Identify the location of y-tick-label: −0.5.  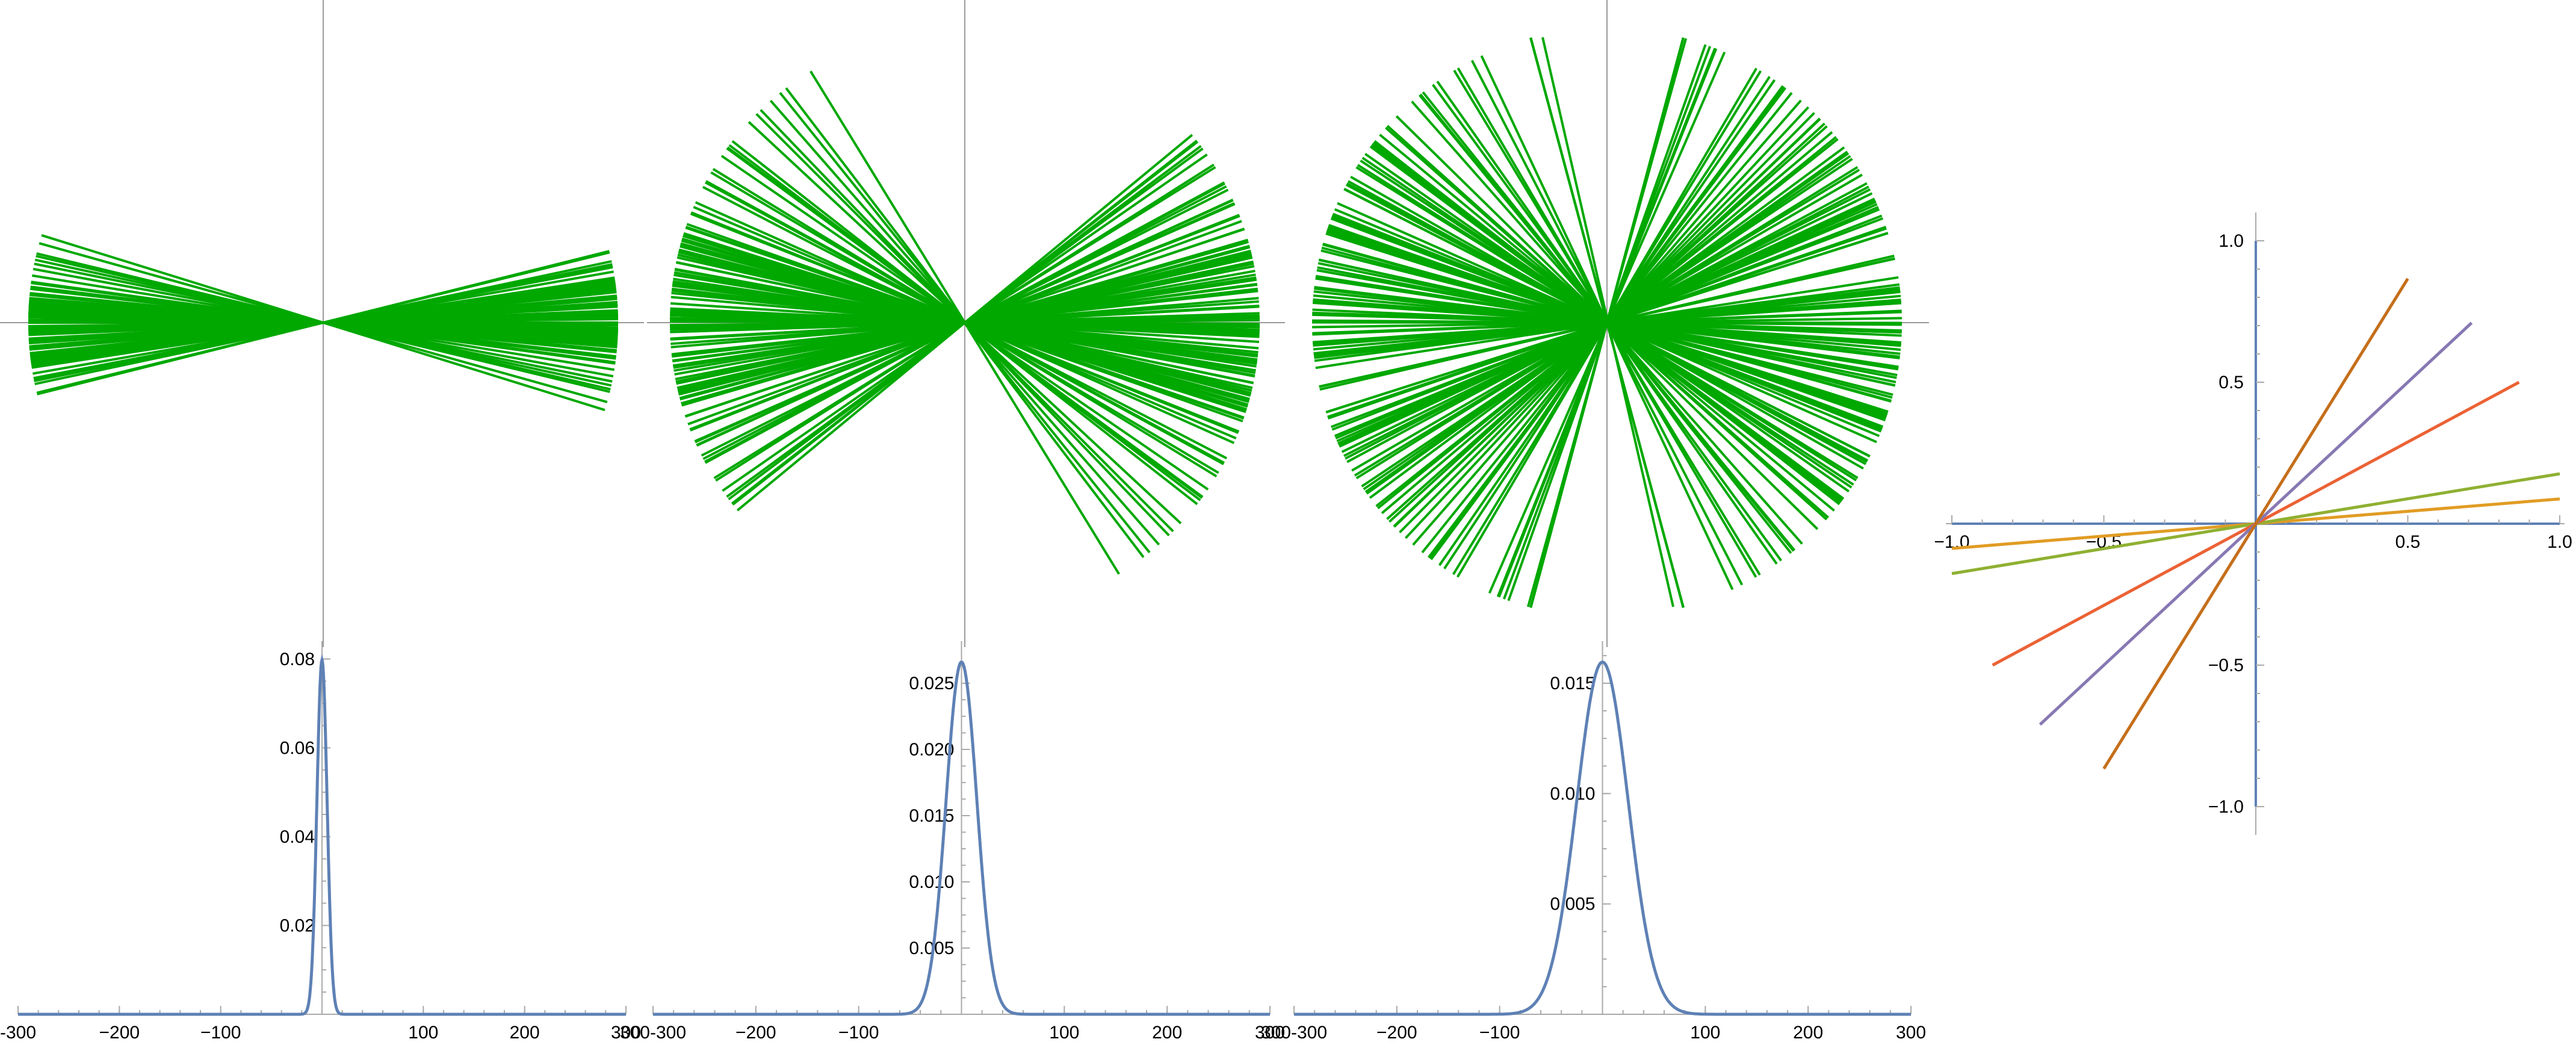
(2226, 665).